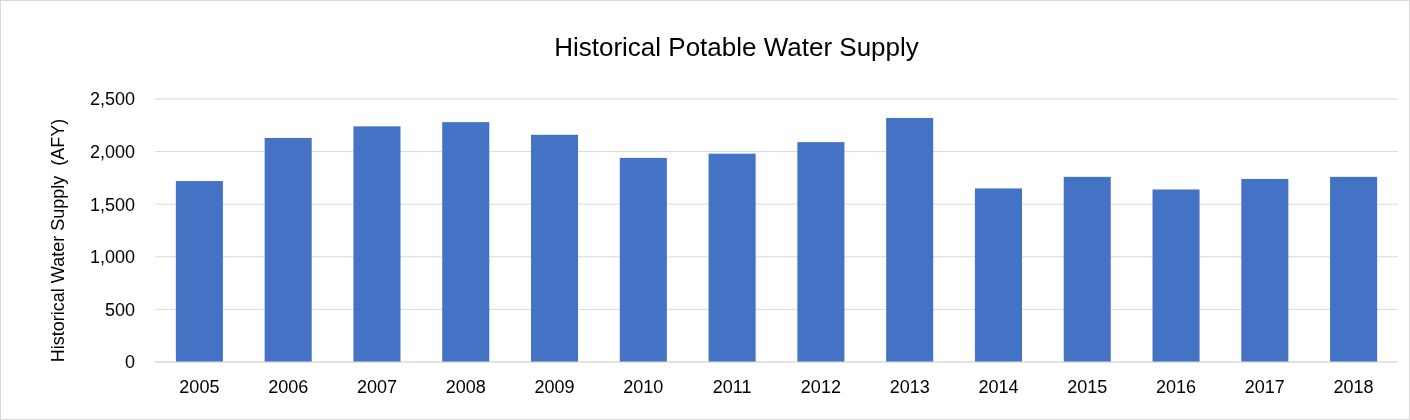 This screenshot has height=420, width=1410. Describe the element at coordinates (554, 387) in the screenshot. I see `x-tick-label: 2009` at that location.